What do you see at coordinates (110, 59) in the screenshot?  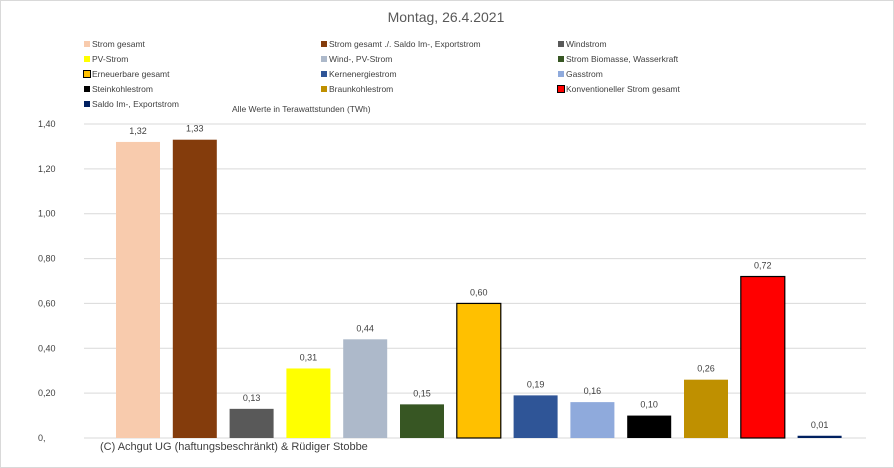 I see `legend-label: PV-Strom` at bounding box center [110, 59].